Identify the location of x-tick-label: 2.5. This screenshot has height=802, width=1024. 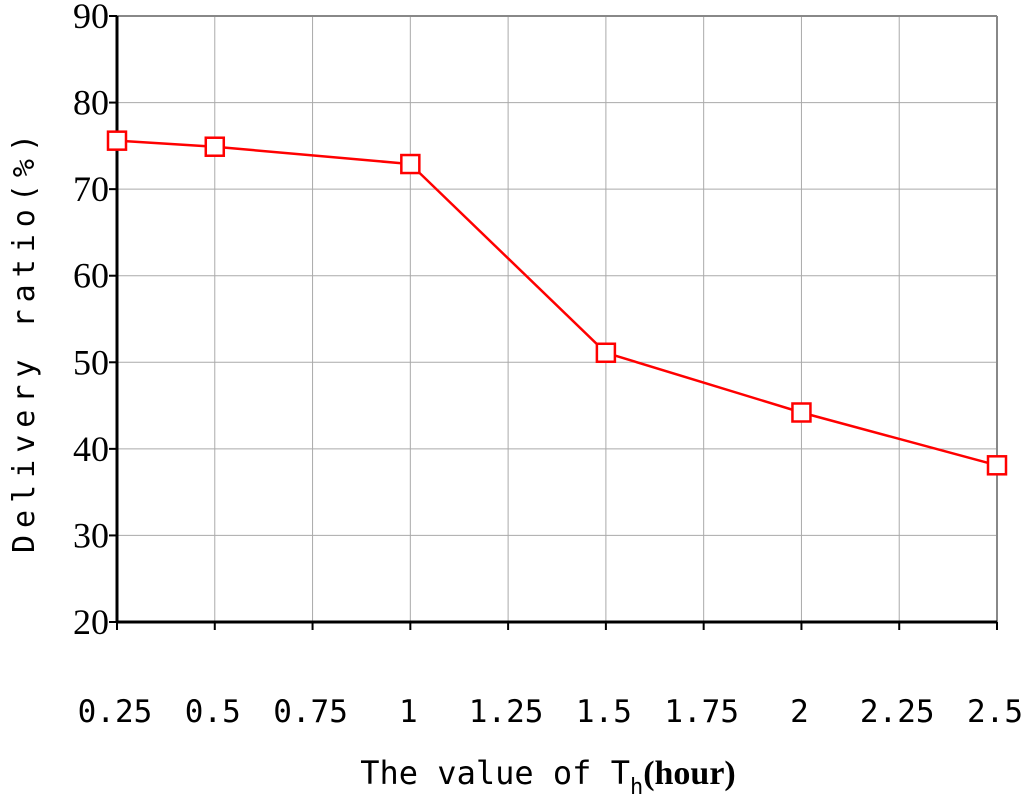
(995, 712).